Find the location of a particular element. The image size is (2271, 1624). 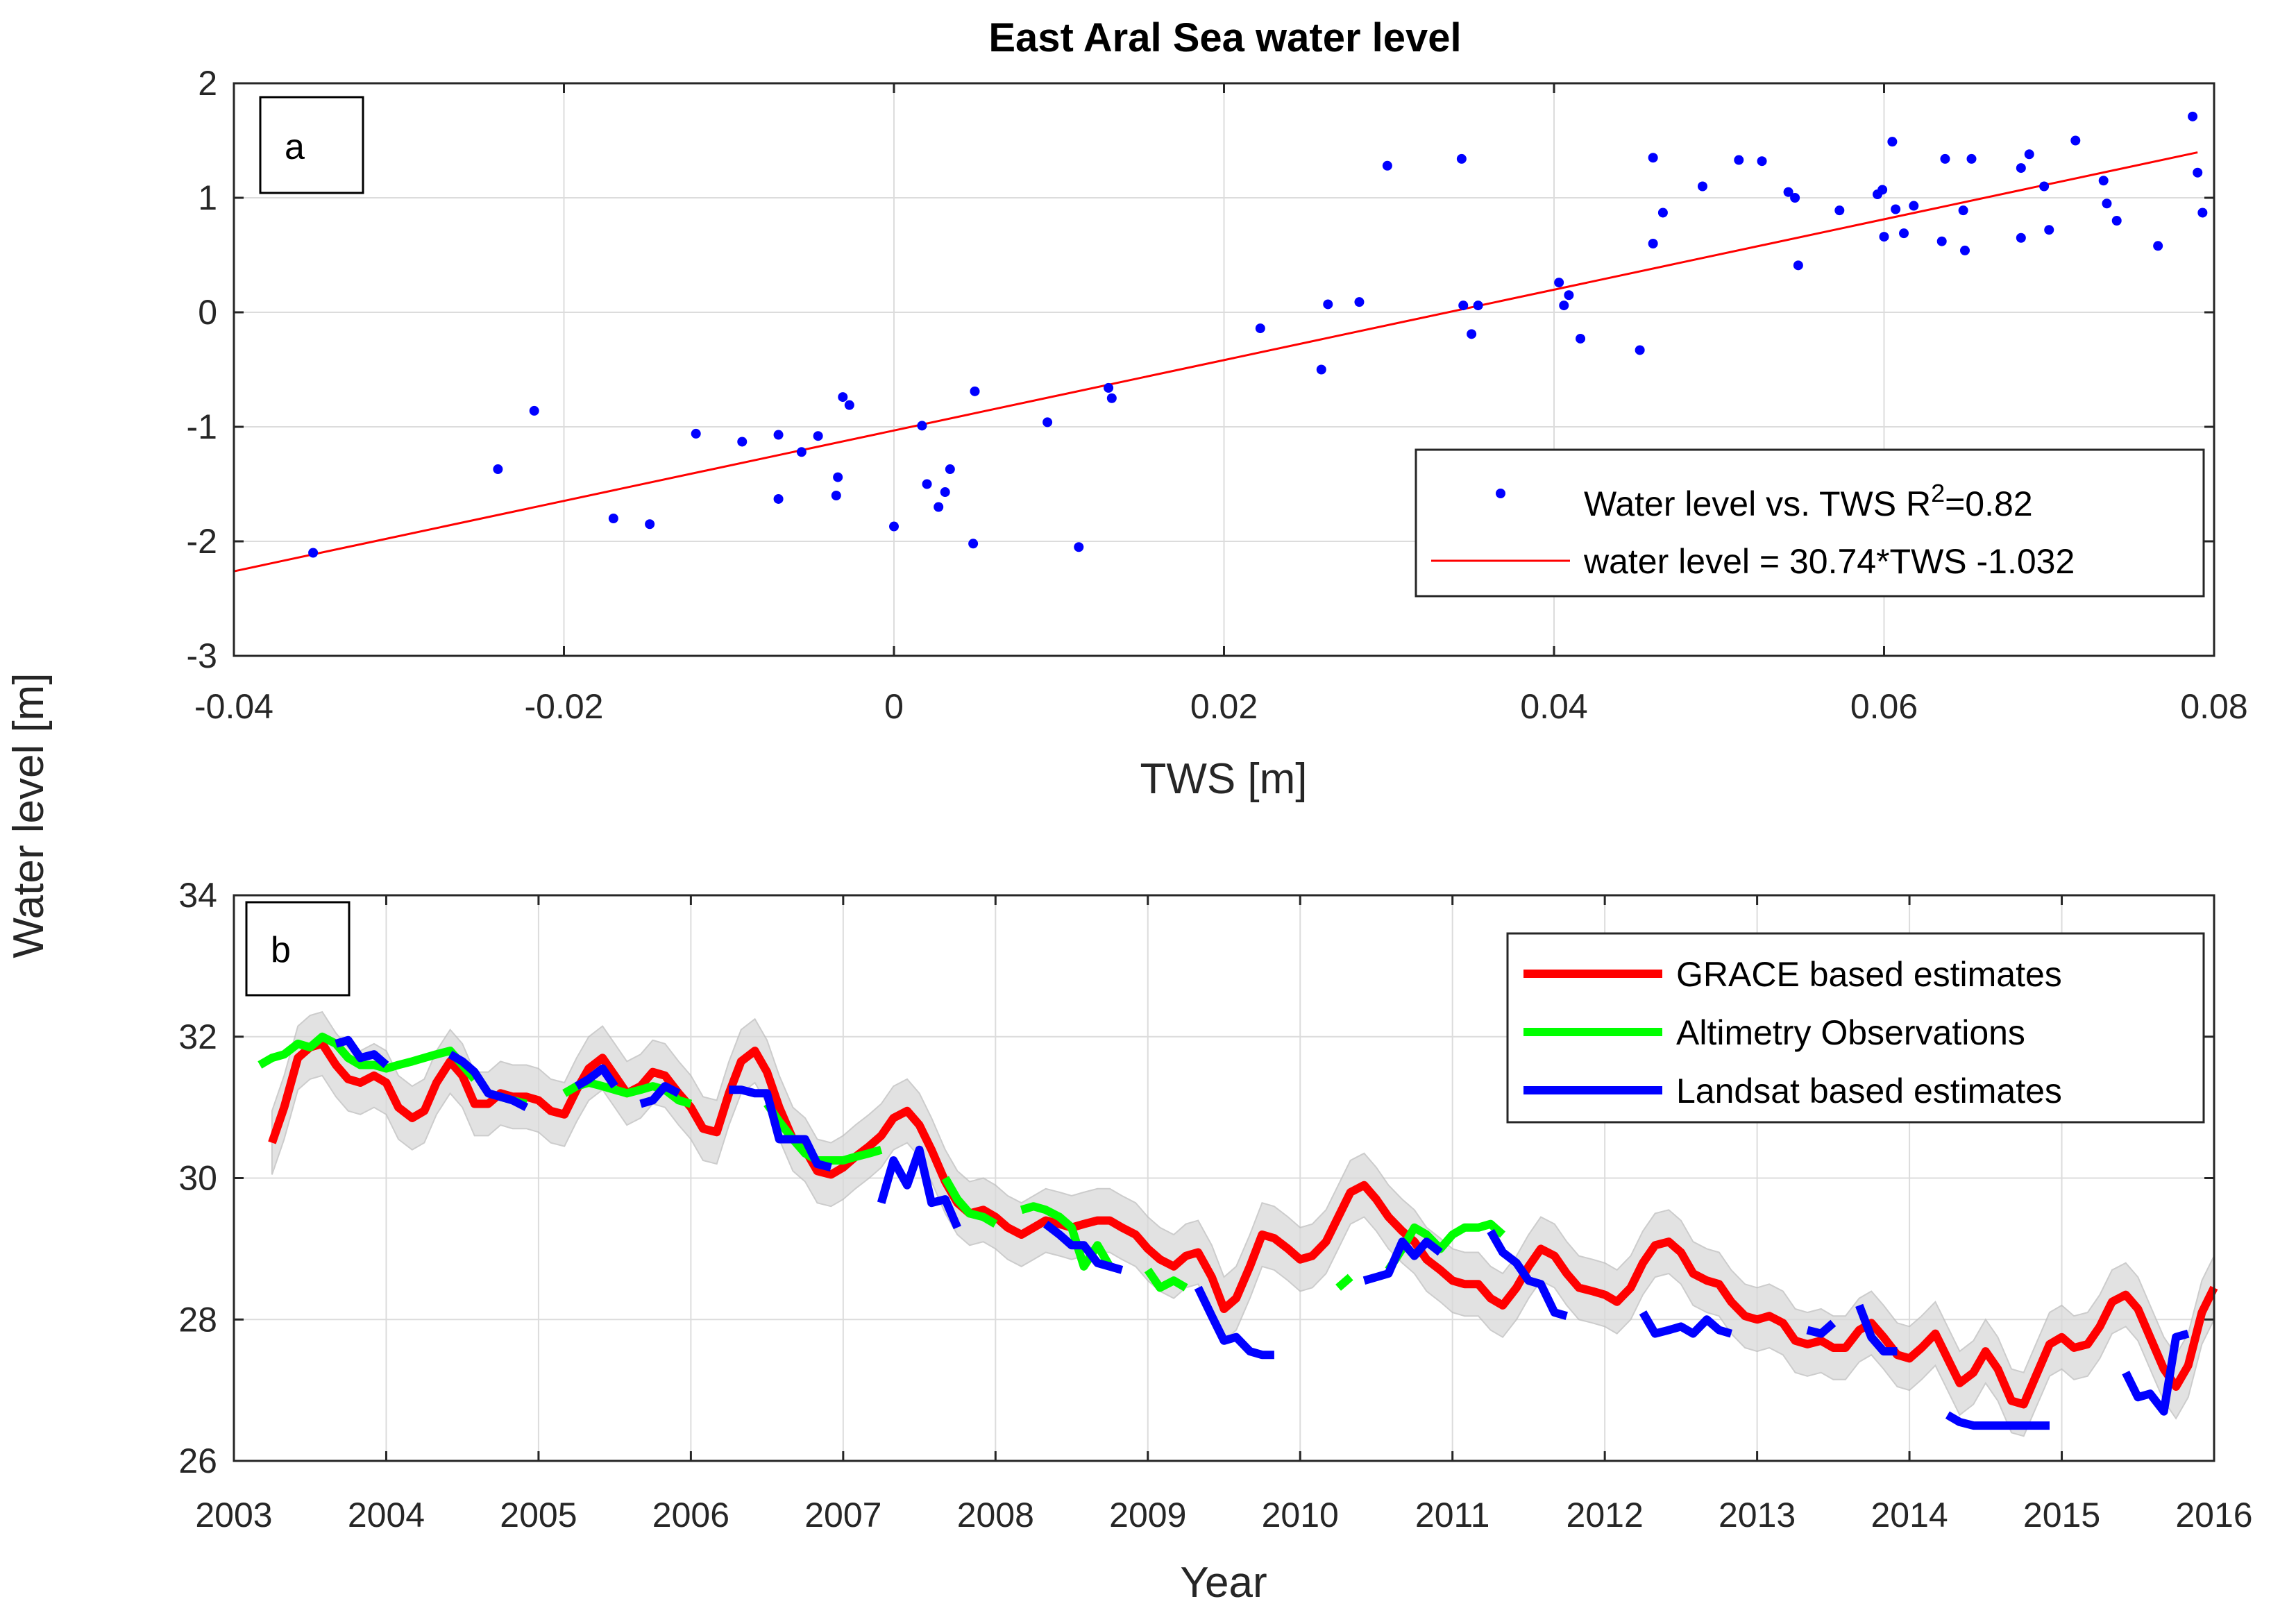

panel-a-y-tick-label: 0 is located at coordinates (208, 312).